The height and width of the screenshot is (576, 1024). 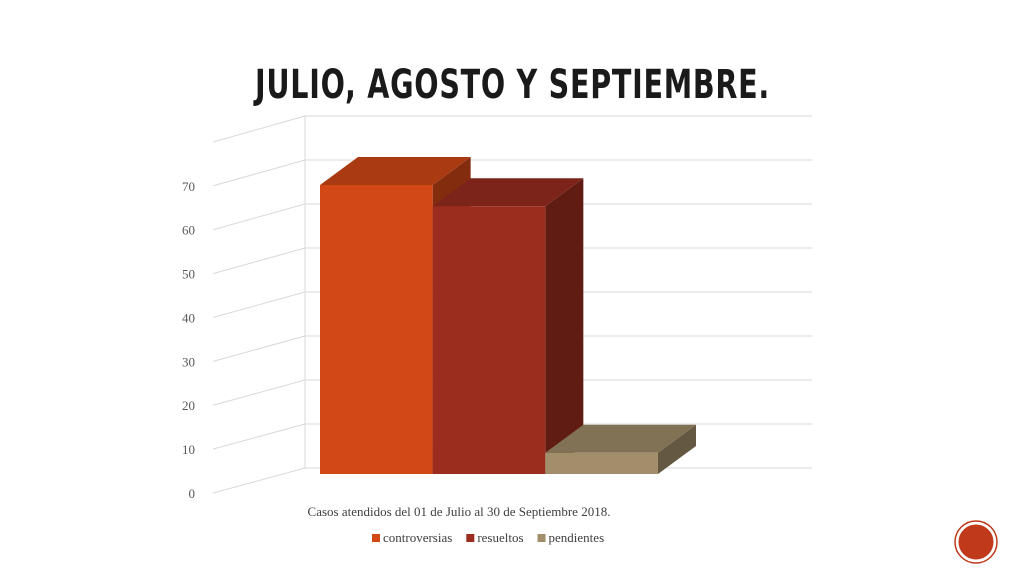 What do you see at coordinates (188, 405) in the screenshot?
I see `y-tick-label: 20` at bounding box center [188, 405].